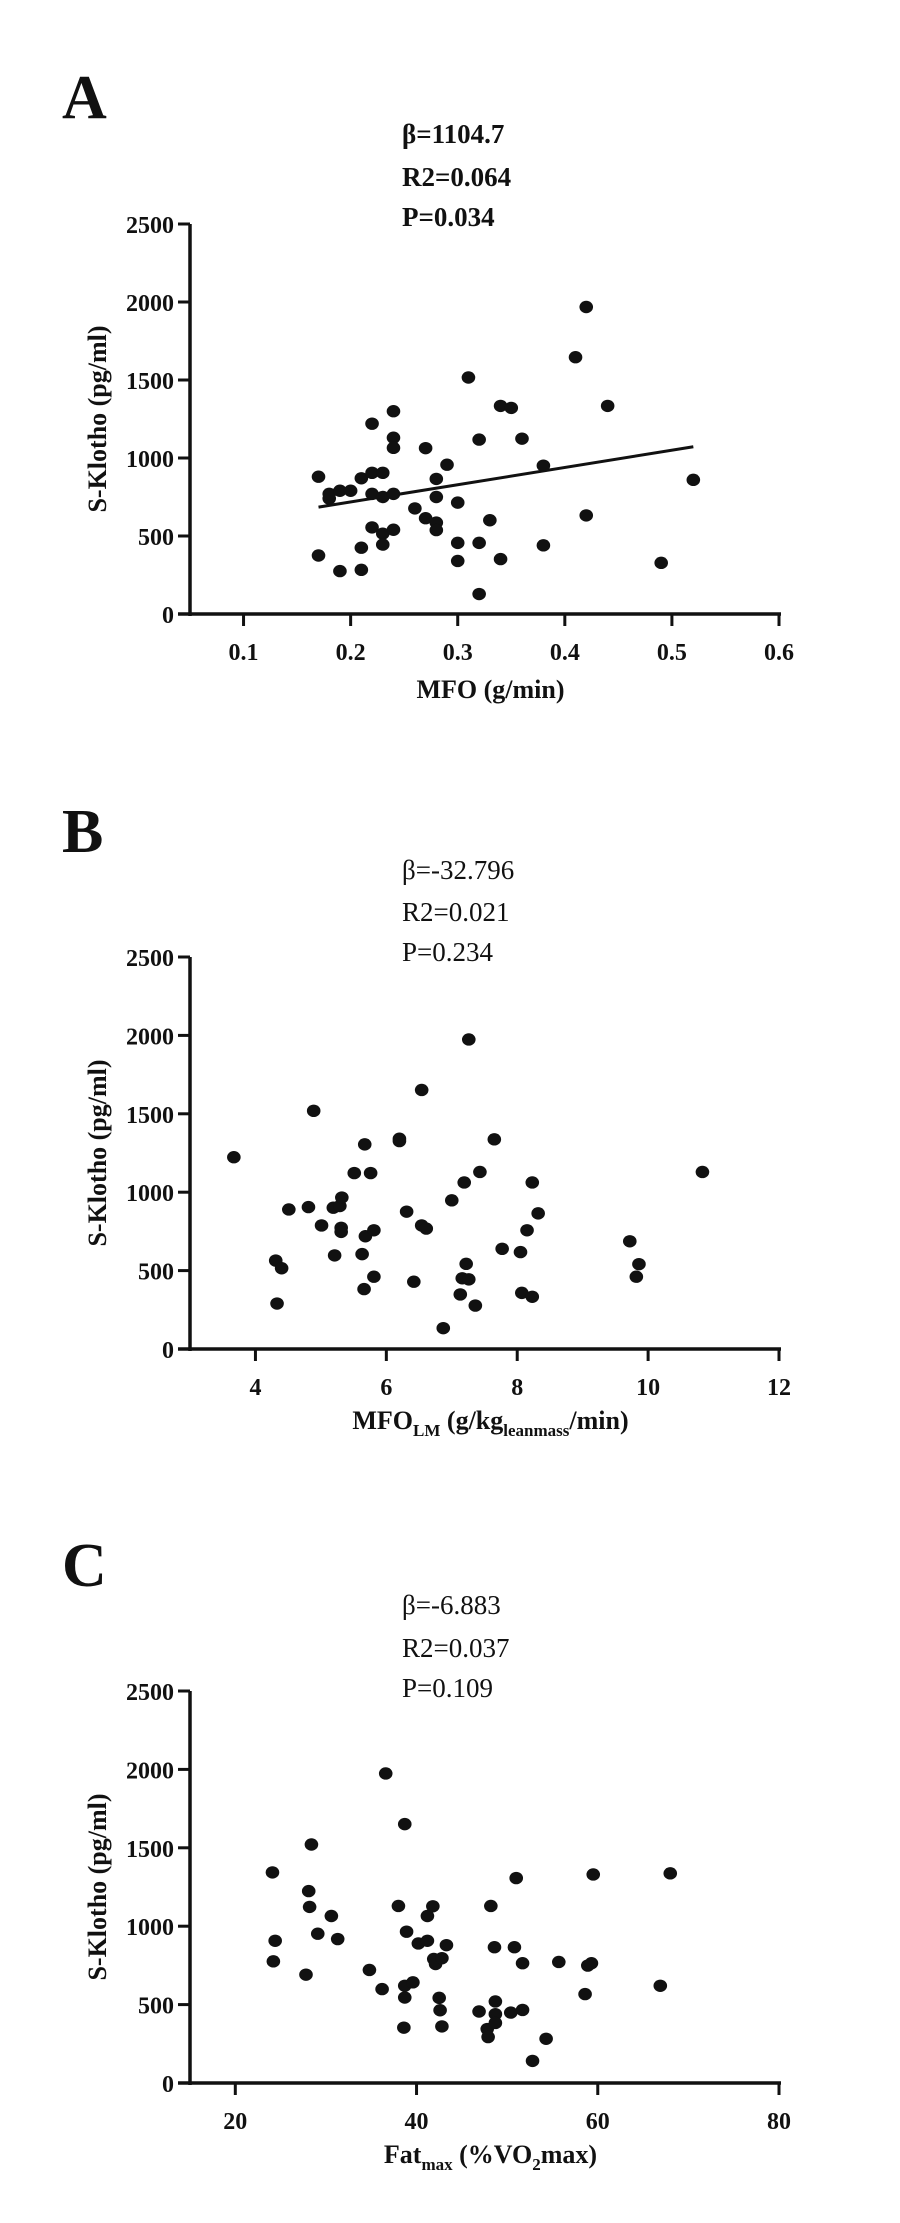  Describe the element at coordinates (517, 1388) in the screenshot. I see `x-tick-label: 8` at that location.